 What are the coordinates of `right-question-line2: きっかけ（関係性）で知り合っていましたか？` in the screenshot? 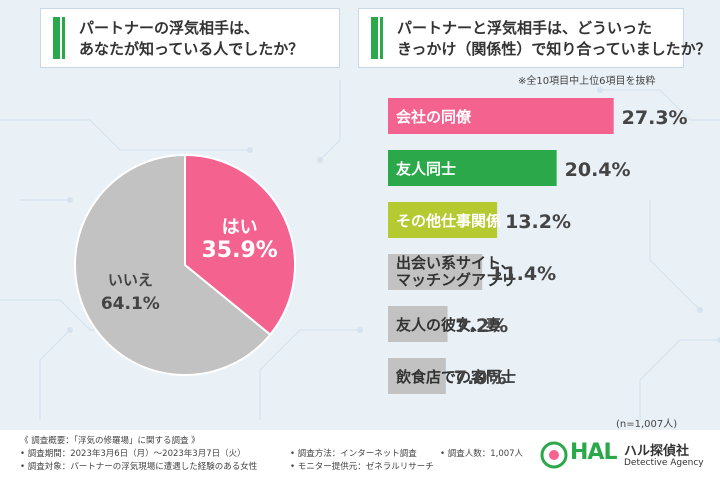 It's located at (554, 49).